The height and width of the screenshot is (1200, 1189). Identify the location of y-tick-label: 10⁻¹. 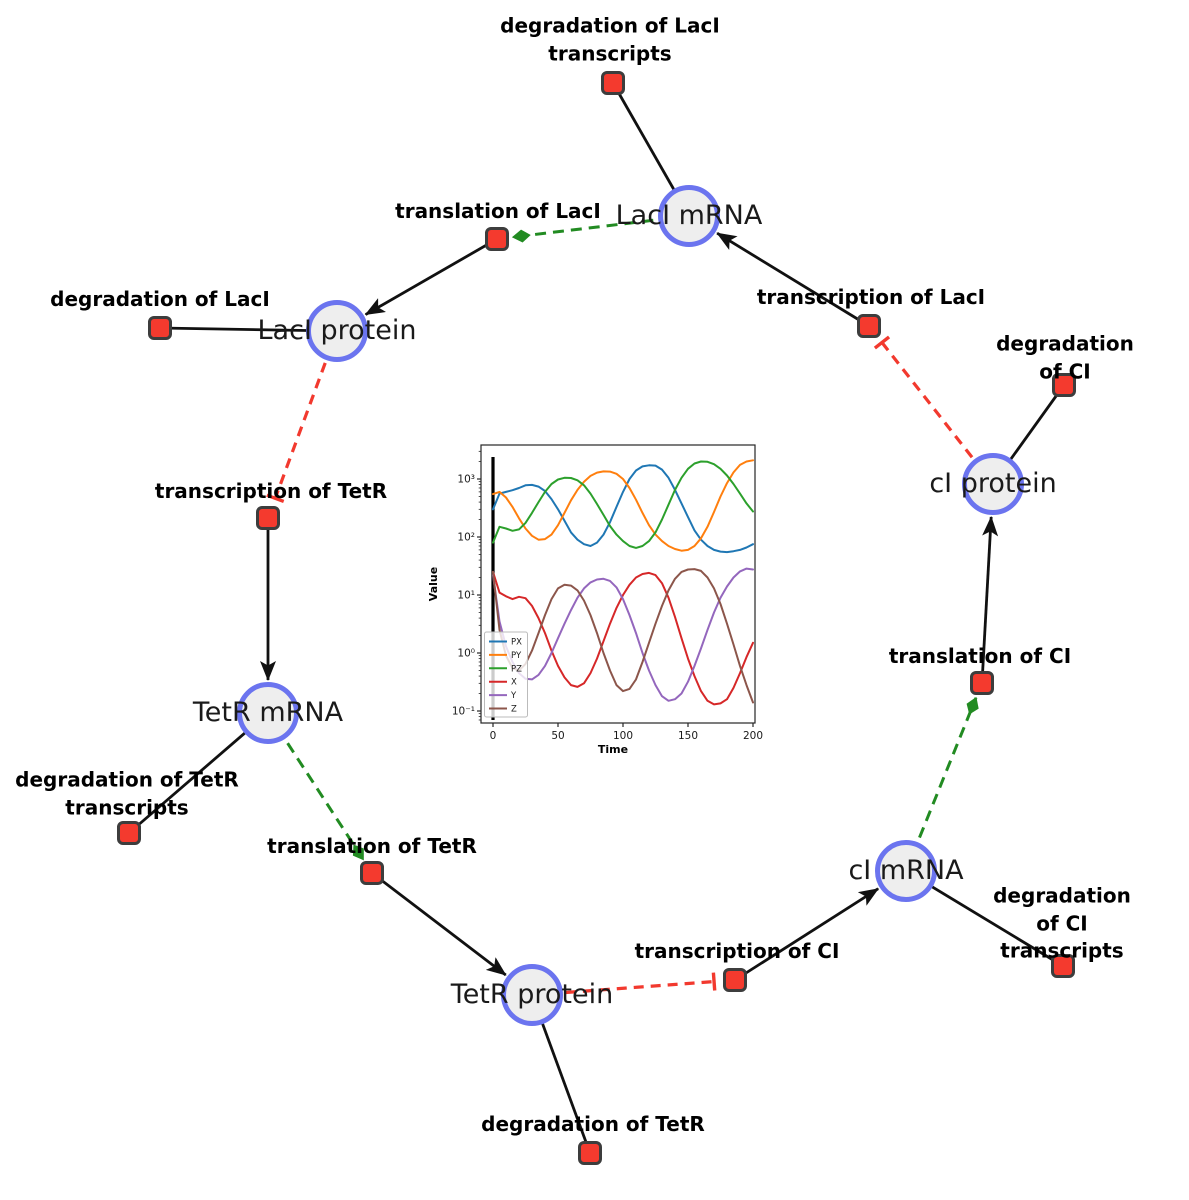
(463, 712).